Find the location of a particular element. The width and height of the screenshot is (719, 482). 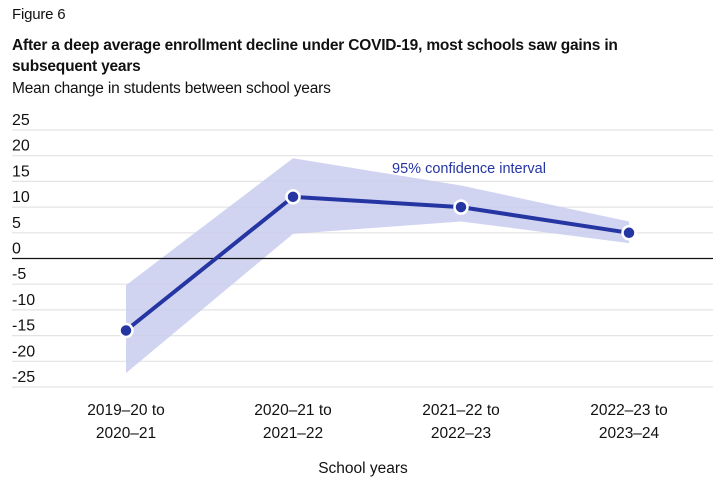

x-tick-label: 2022–23 is located at coordinates (461, 433).